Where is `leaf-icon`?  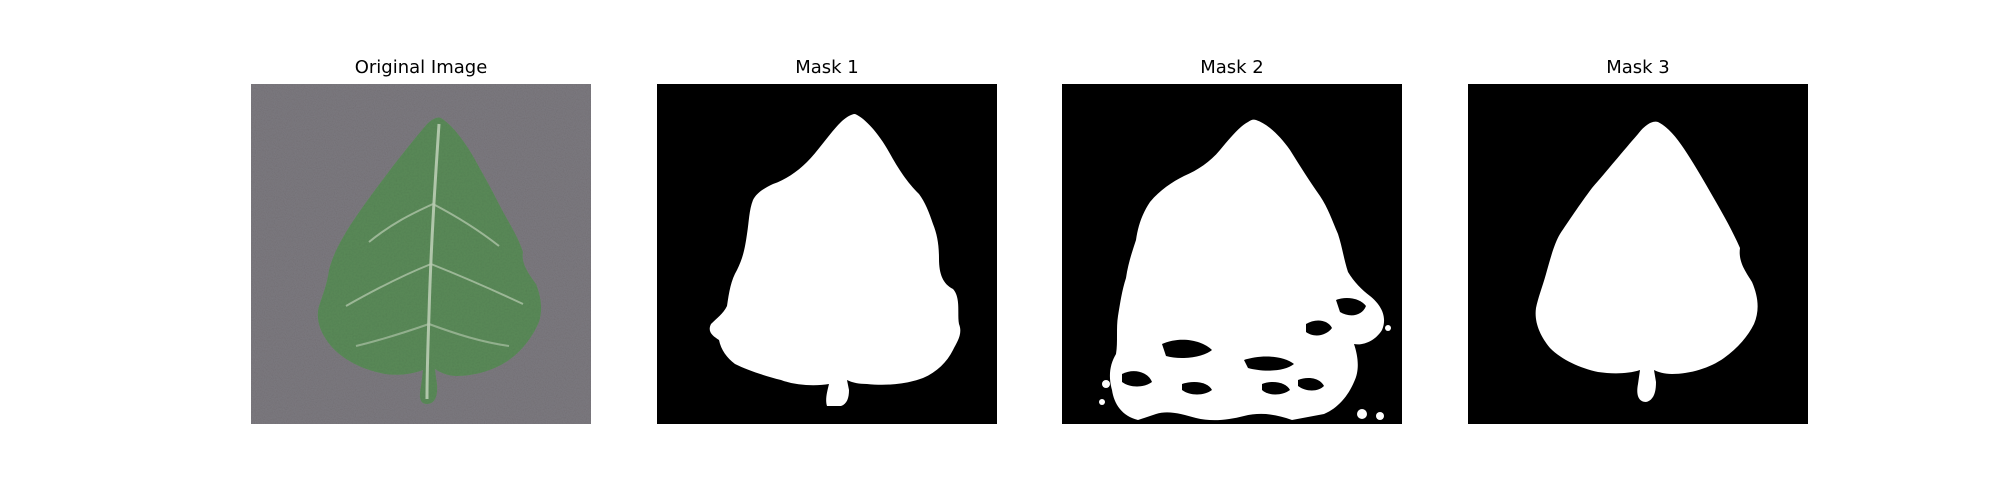 leaf-icon is located at coordinates (429, 261).